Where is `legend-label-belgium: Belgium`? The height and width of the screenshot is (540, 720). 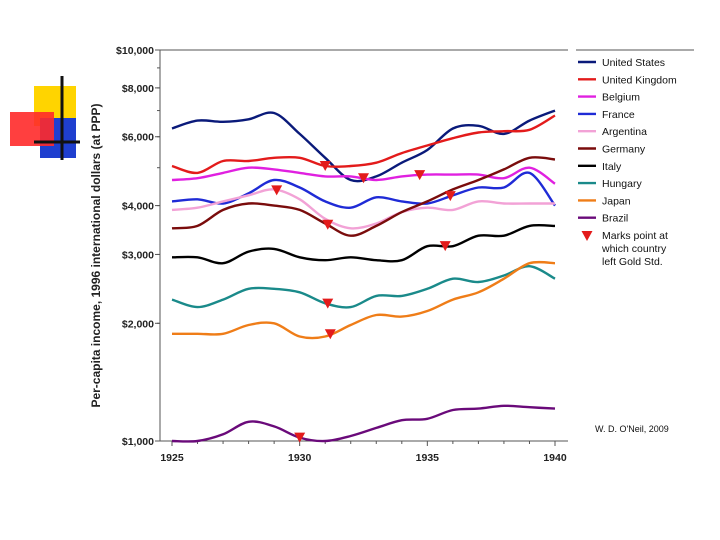
legend-label-belgium: Belgium is located at coordinates (621, 98).